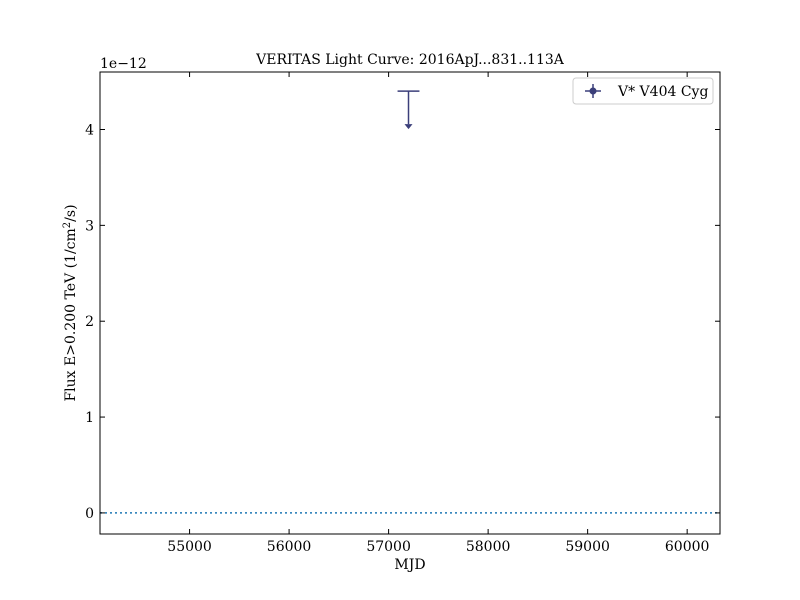 This screenshot has width=800, height=600. Describe the element at coordinates (662, 92) in the screenshot. I see `legend-entry-label: V* V404 Cyg` at that location.